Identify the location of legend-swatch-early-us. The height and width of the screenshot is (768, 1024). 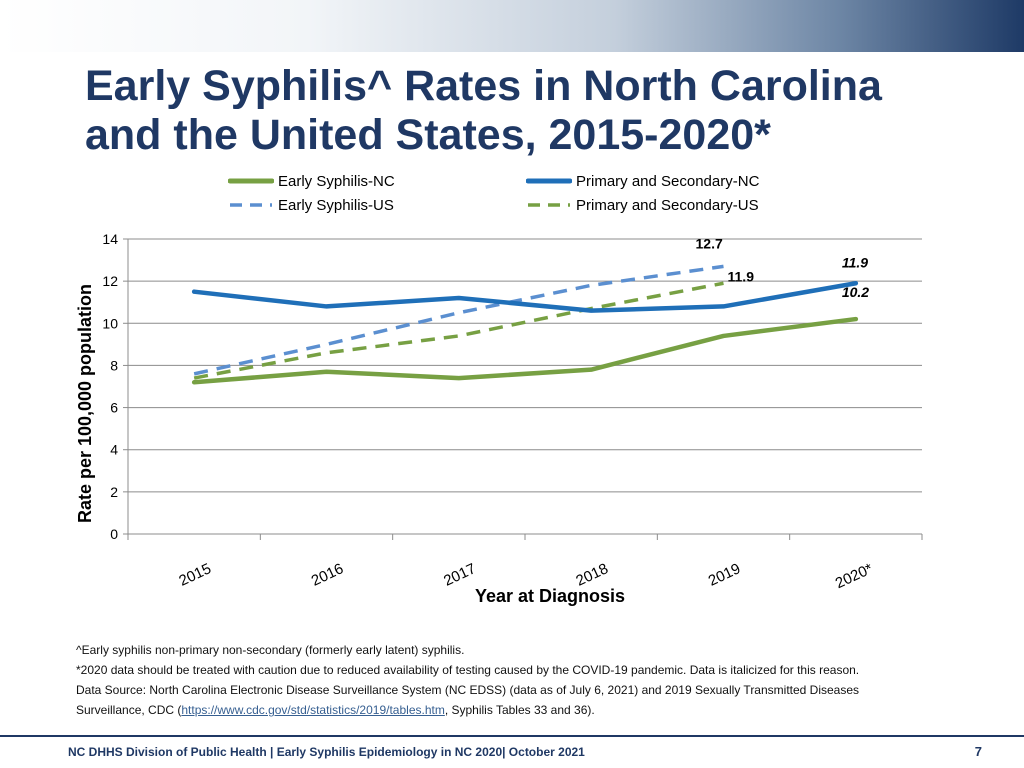
(251, 205).